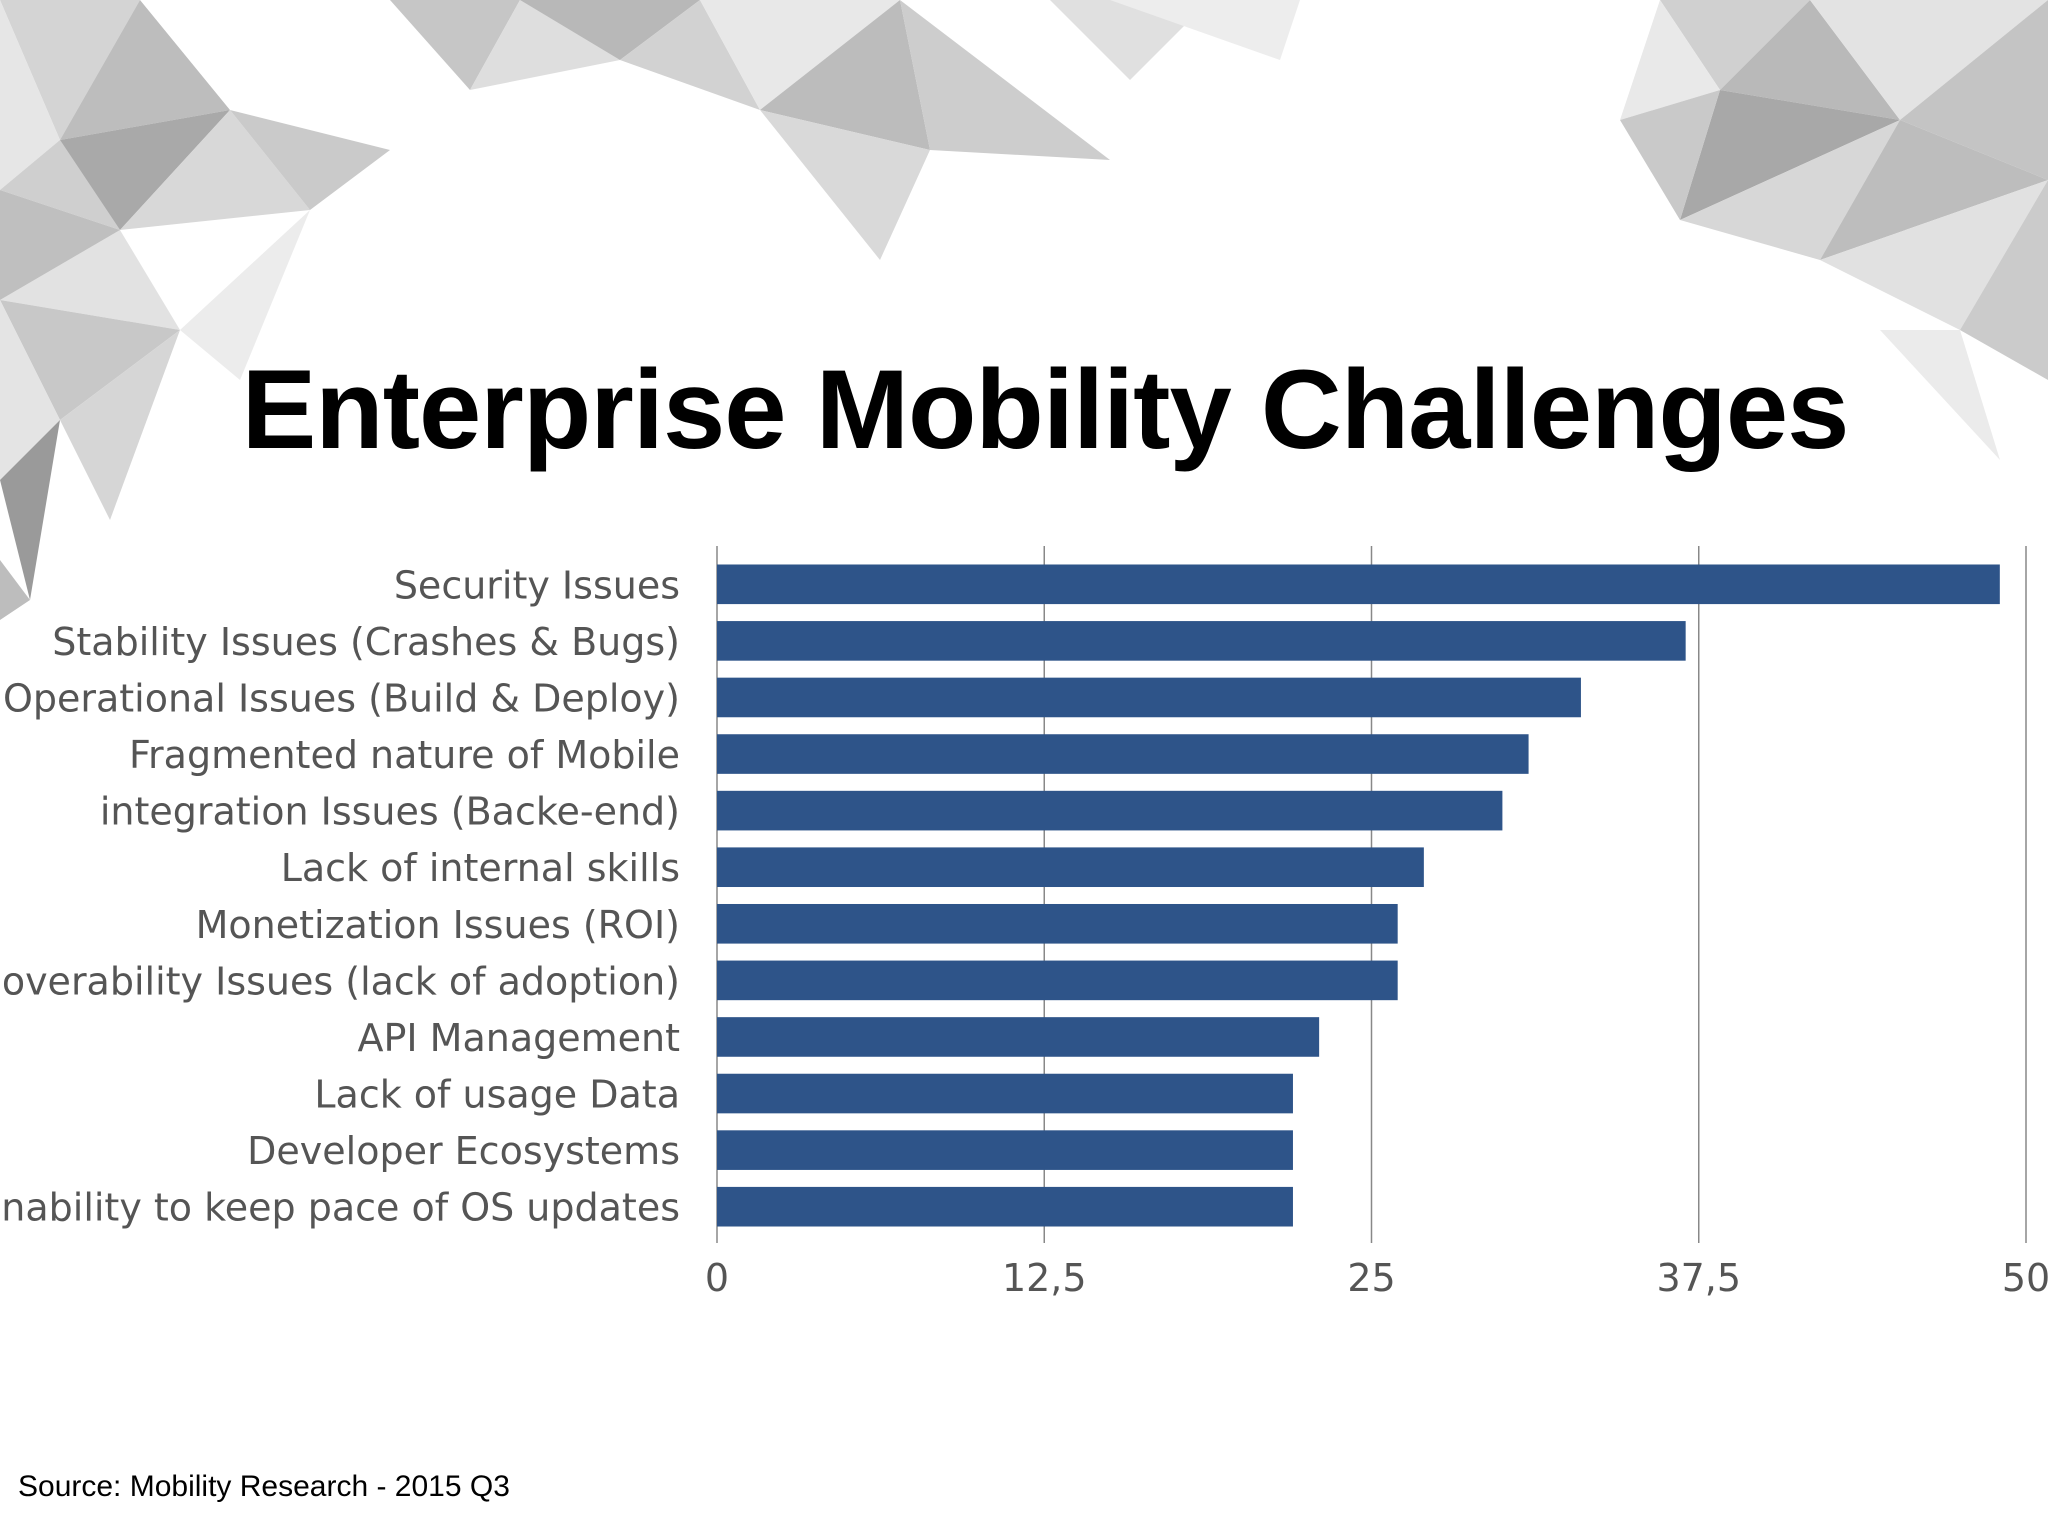  I want to click on category-label-9: Lack of usage Data, so click(497, 1095).